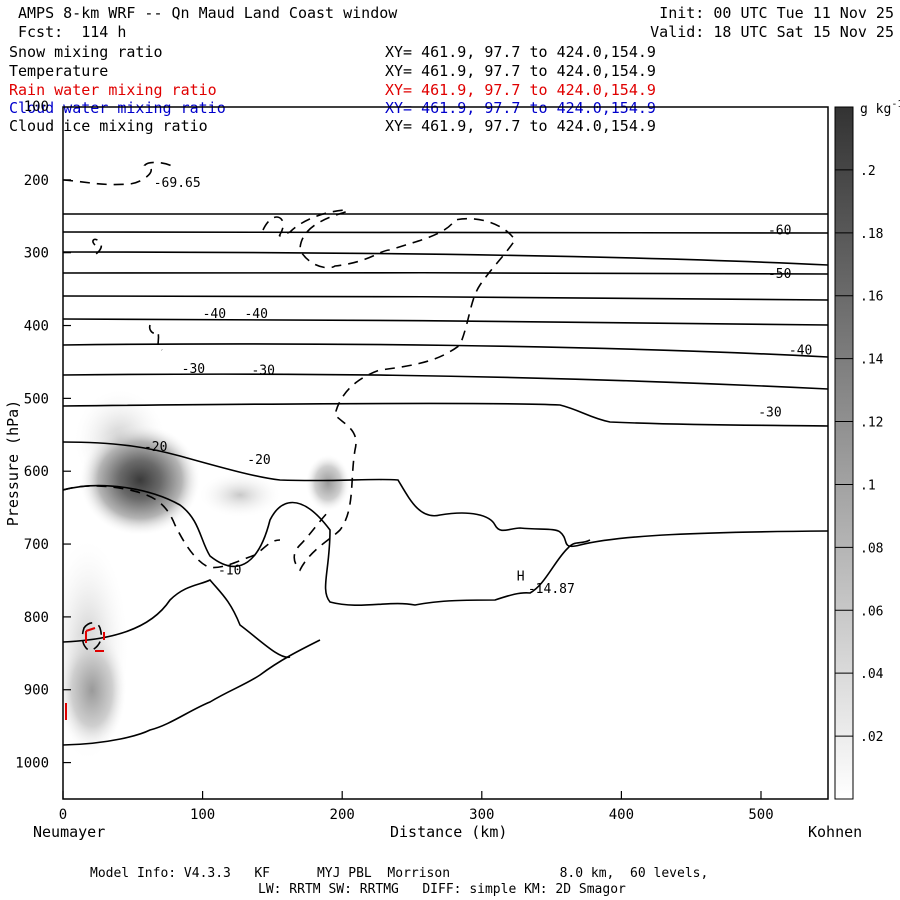  I want to click on y-tick-label: 1000, so click(32, 764).